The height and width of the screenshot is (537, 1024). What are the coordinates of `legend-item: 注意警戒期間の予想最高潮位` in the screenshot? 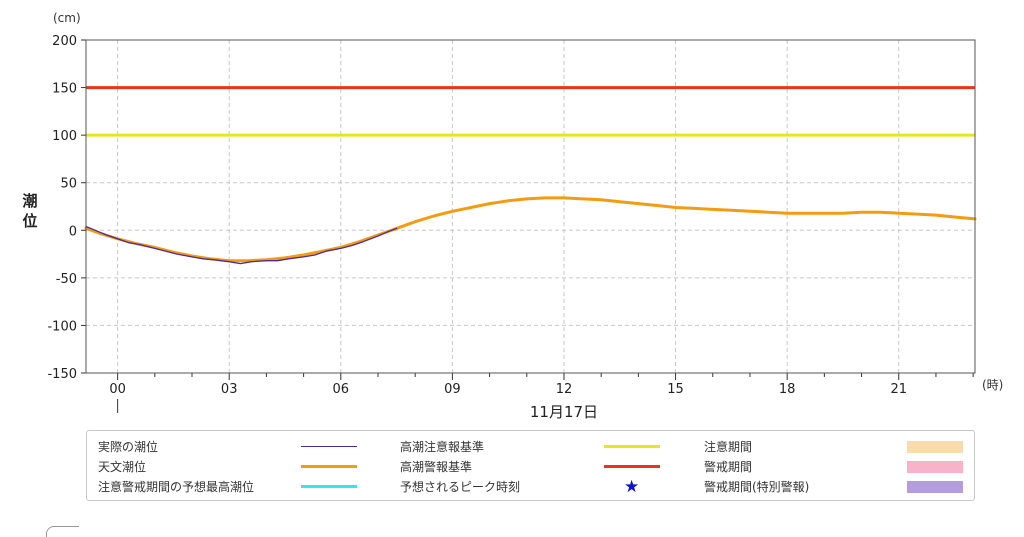 It's located at (233, 487).